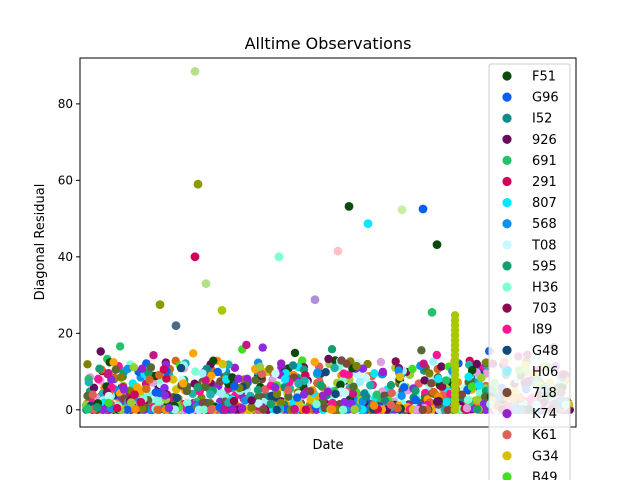 This screenshot has width=640, height=480. I want to click on chart-title: Alltime Observations, so click(328, 43).